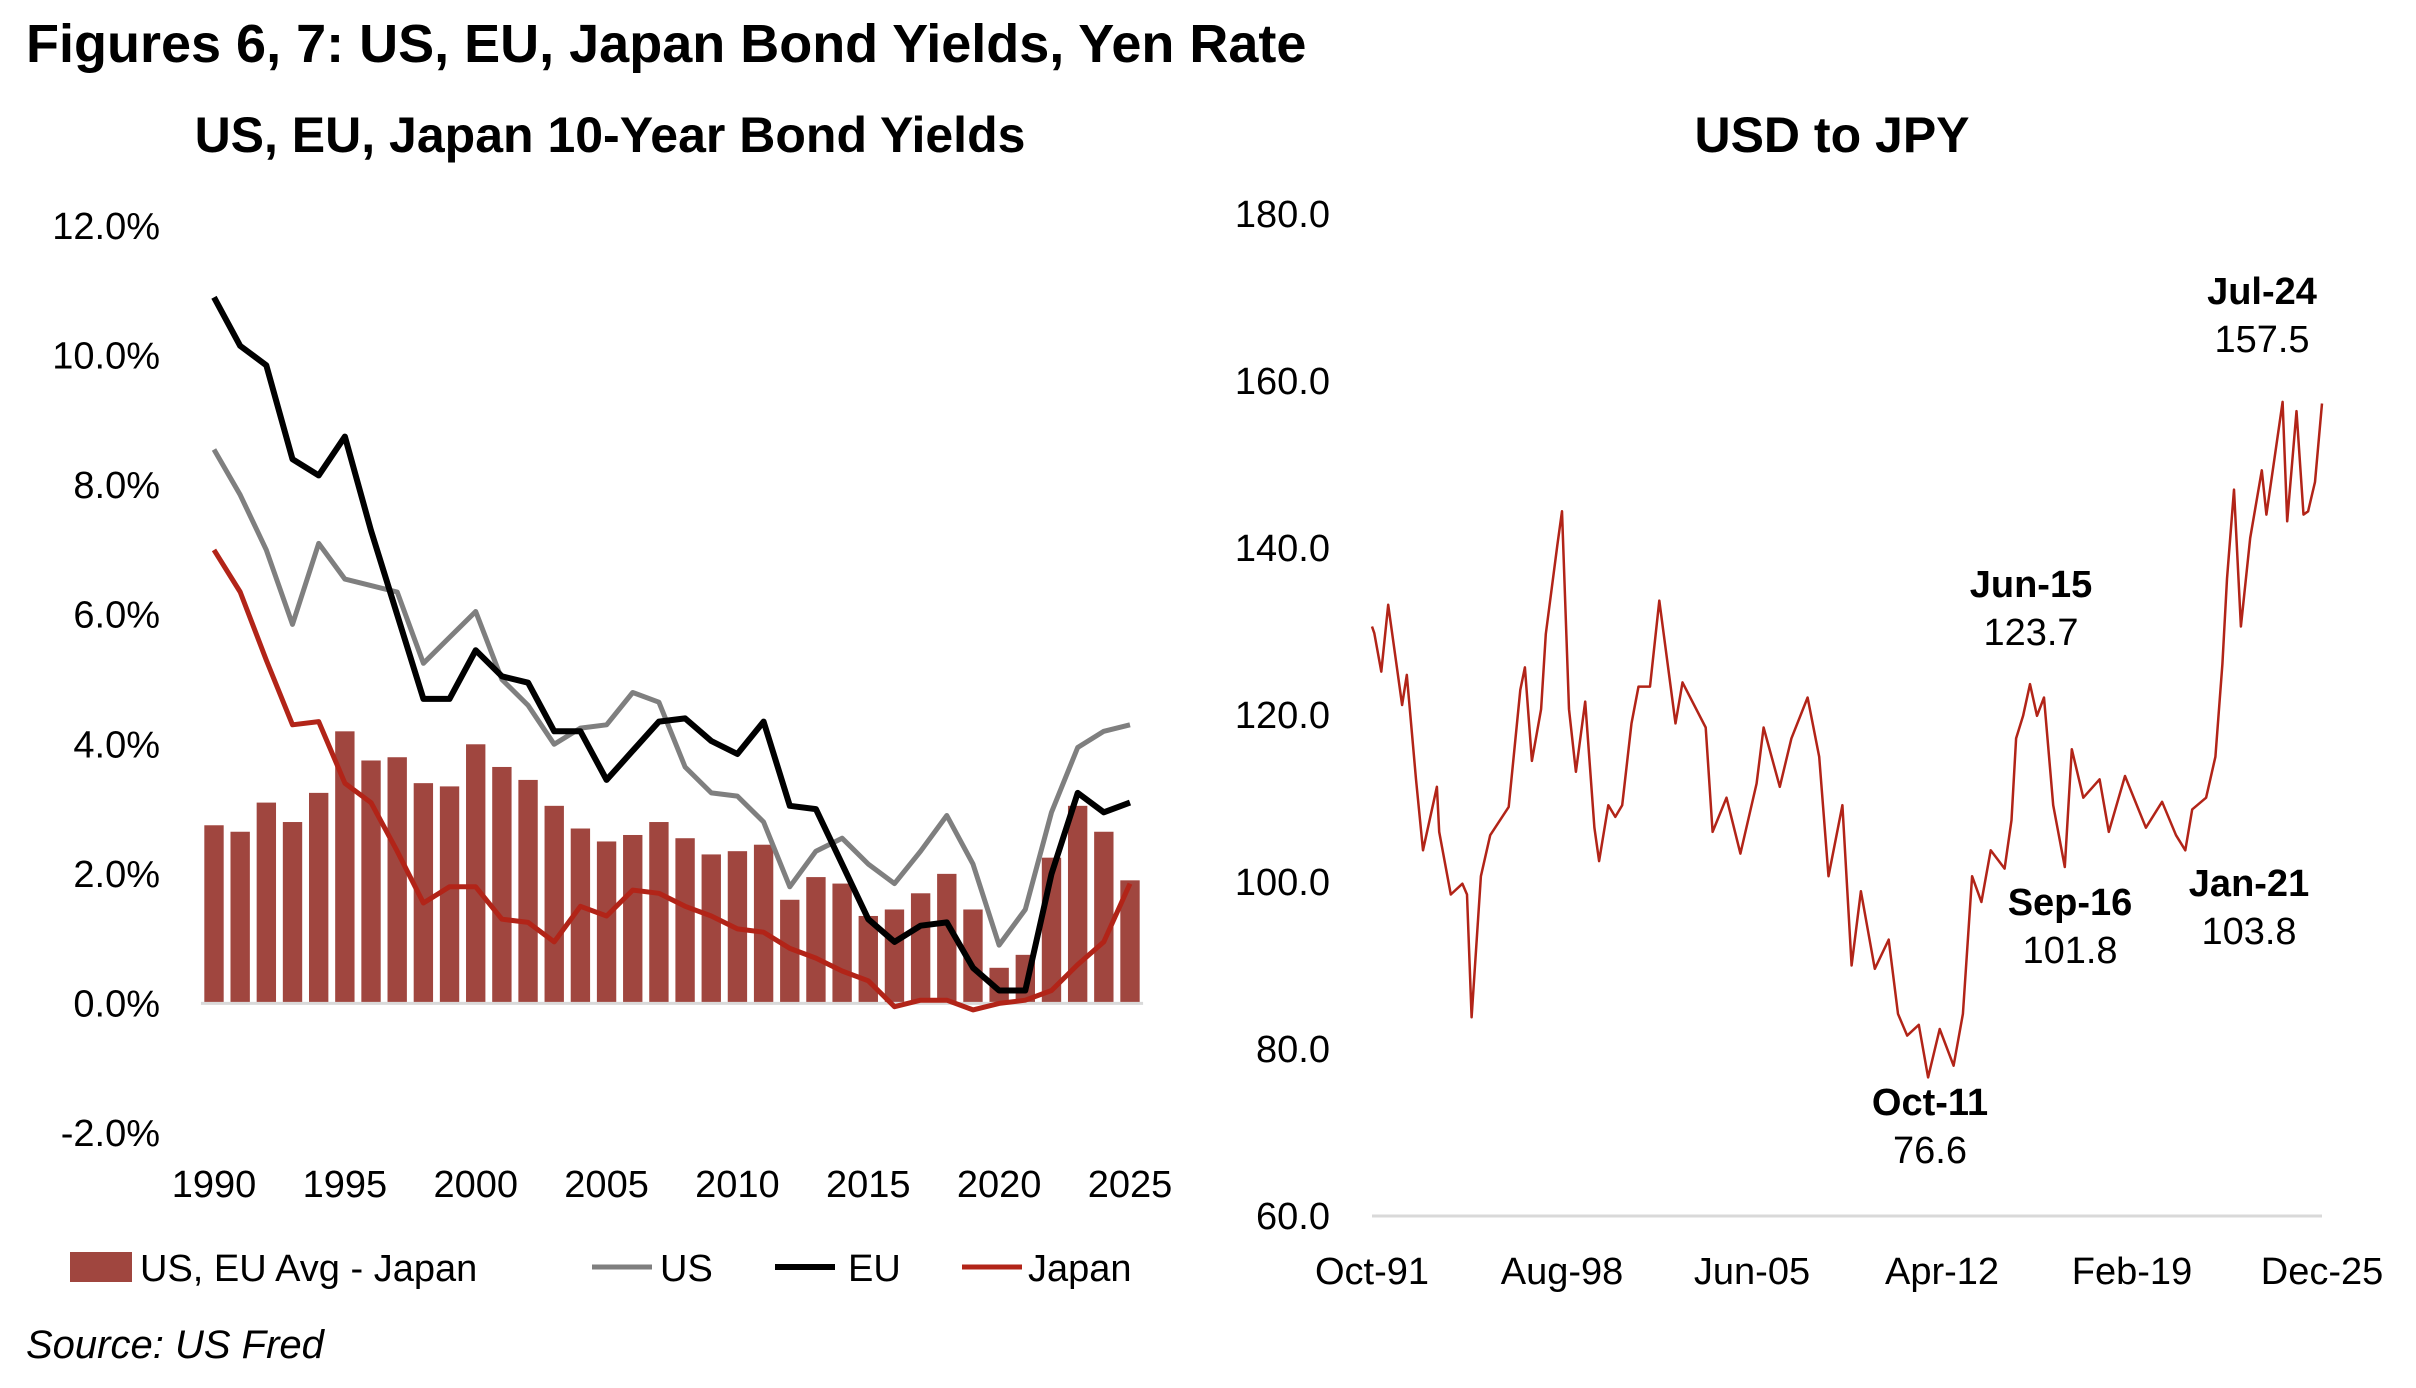 The width and height of the screenshot is (2416, 1388). Describe the element at coordinates (176, 1345) in the screenshot. I see `source-note: Source: US Fred` at that location.